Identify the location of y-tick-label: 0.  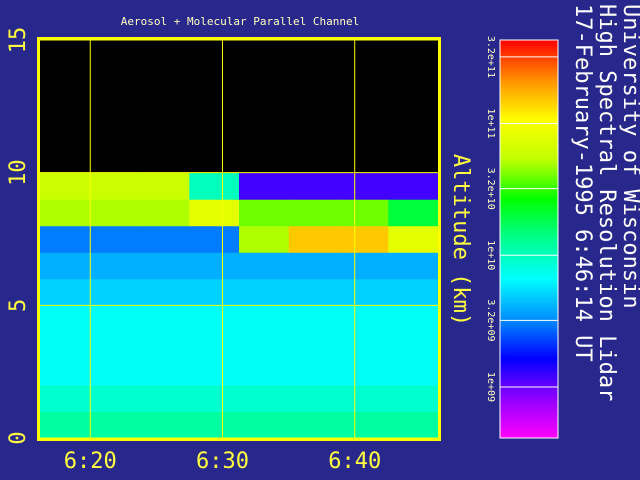
(18, 437).